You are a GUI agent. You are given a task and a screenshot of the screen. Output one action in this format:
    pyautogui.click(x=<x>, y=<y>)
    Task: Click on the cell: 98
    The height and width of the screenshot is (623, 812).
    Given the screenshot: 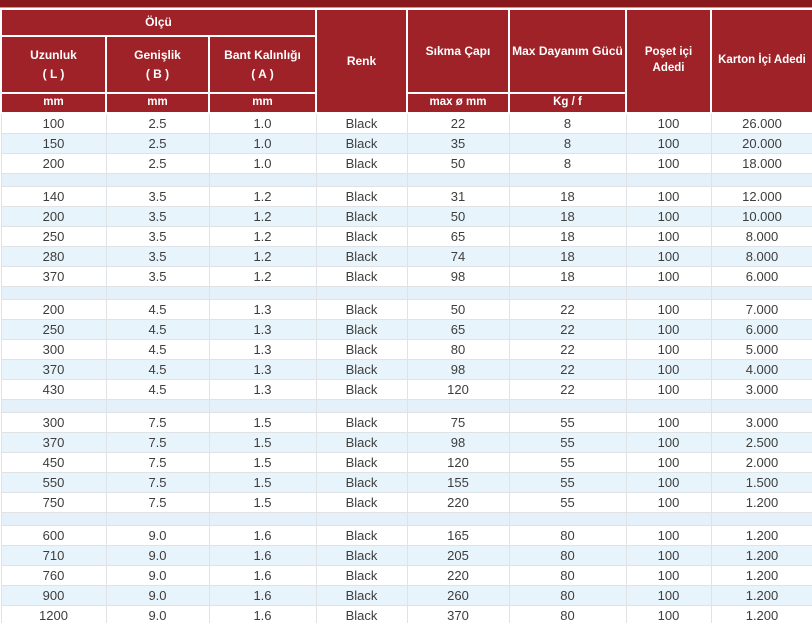 What is the action you would take?
    pyautogui.click(x=458, y=442)
    